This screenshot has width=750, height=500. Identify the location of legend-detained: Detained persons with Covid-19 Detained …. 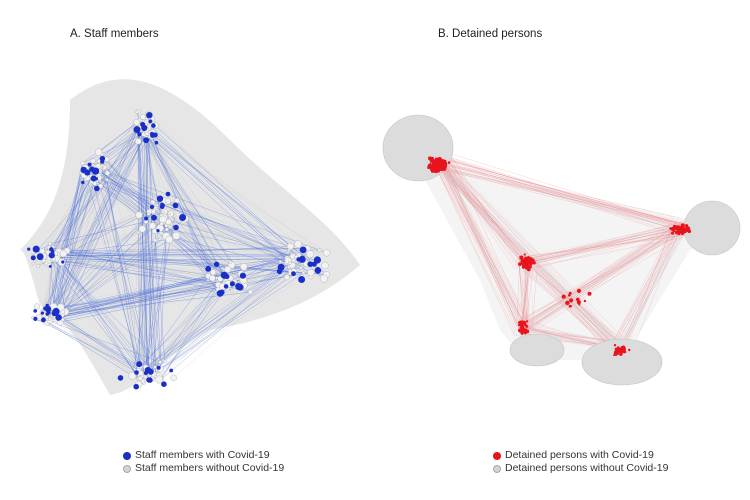
(580, 462).